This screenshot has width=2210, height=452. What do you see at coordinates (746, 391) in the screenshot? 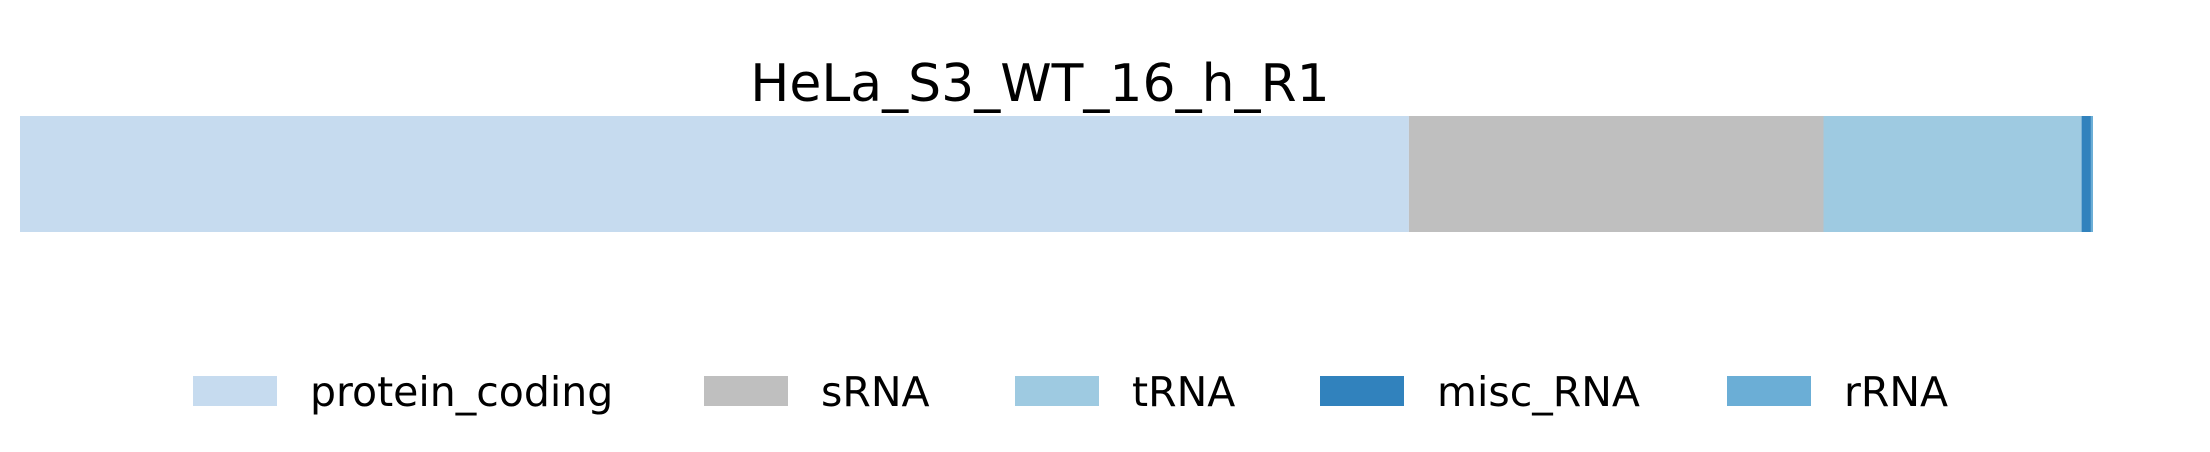
I see `legend-swatch-srna` at bounding box center [746, 391].